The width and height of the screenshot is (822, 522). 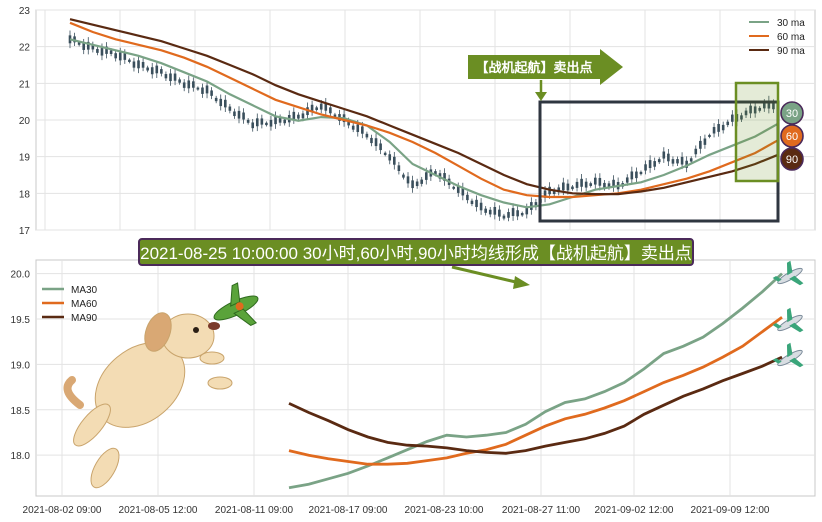 What do you see at coordinates (521, 282) in the screenshot?
I see `headline-pointer-head` at bounding box center [521, 282].